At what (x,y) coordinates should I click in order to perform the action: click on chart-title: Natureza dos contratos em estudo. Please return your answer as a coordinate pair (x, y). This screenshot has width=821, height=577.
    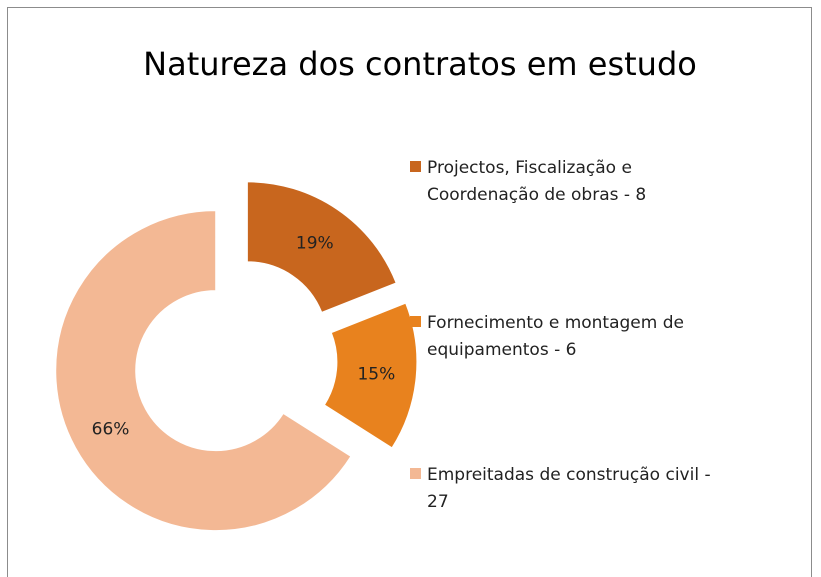
    Looking at the image, I should click on (420, 64).